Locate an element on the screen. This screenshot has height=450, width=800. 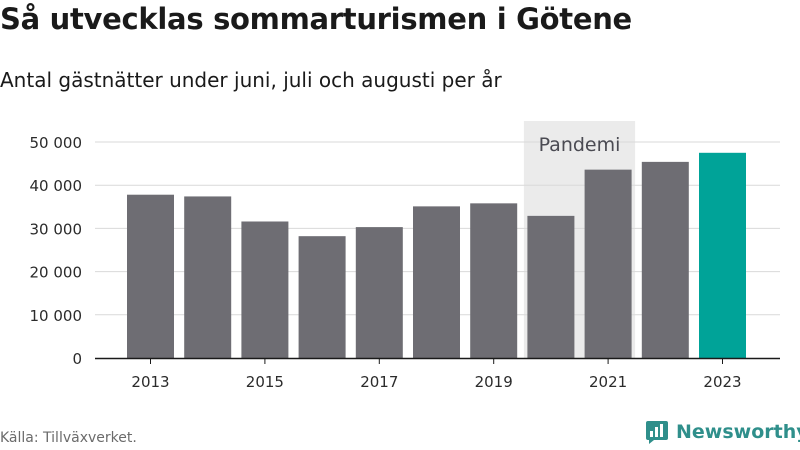
y-tick-label: 10 000 is located at coordinates (56, 316).